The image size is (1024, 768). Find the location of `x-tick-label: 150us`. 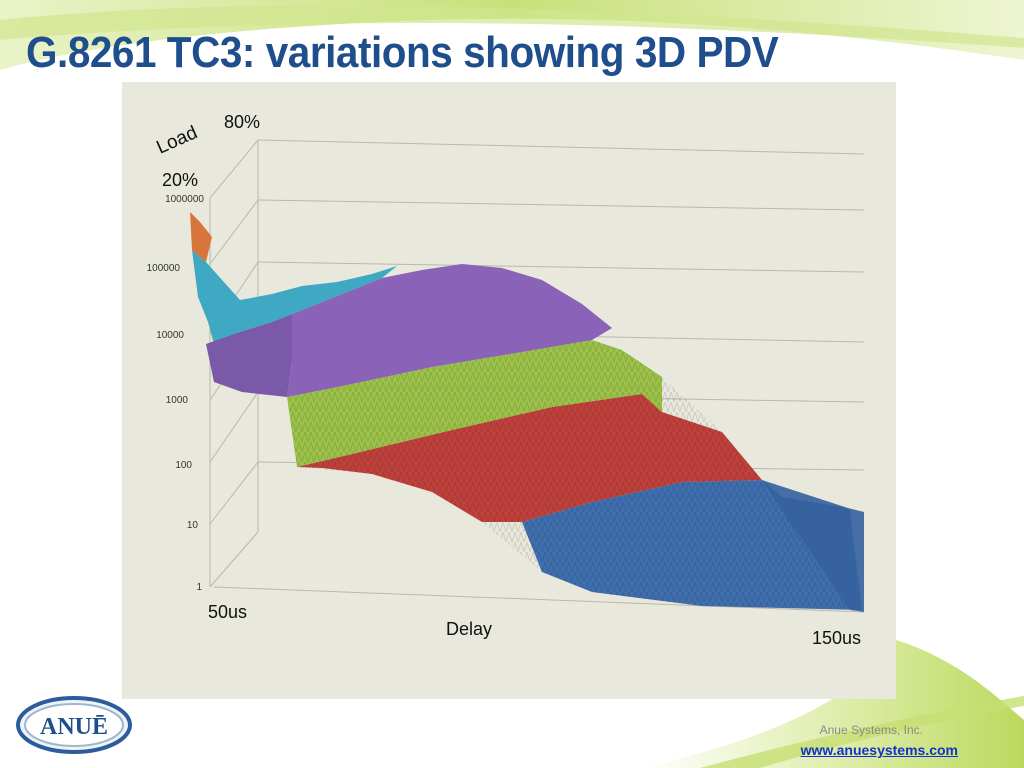

x-tick-label: 150us is located at coordinates (836, 638).